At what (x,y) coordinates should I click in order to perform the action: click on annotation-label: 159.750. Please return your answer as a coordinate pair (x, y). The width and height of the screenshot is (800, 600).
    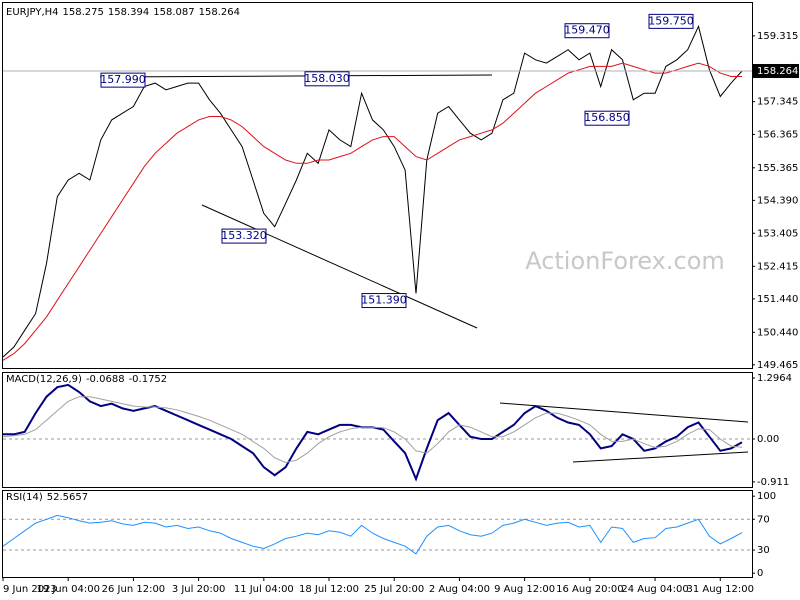
    Looking at the image, I should click on (671, 20).